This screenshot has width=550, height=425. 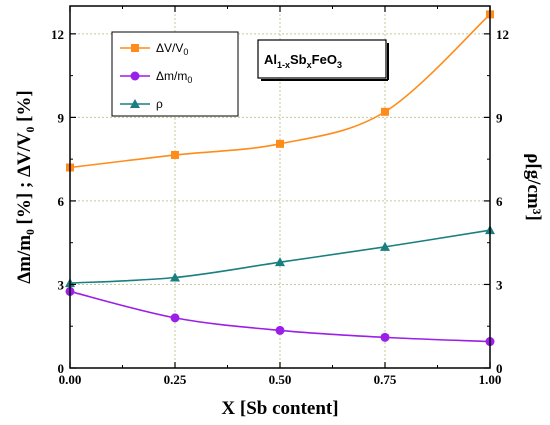 What do you see at coordinates (283, 65) in the screenshot?
I see `formula-sub1: 1-x` at bounding box center [283, 65].